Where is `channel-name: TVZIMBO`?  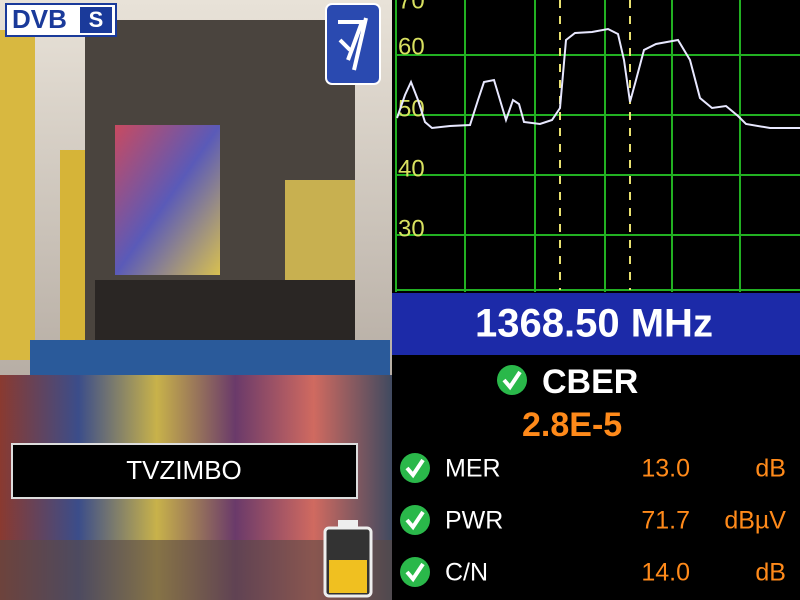 channel-name: TVZIMBO is located at coordinates (184, 470).